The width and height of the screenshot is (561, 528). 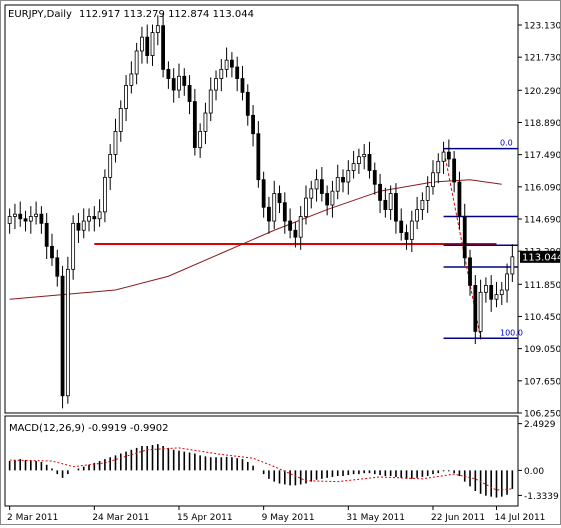 I want to click on current-price-marker: 113.044, so click(x=540, y=256).